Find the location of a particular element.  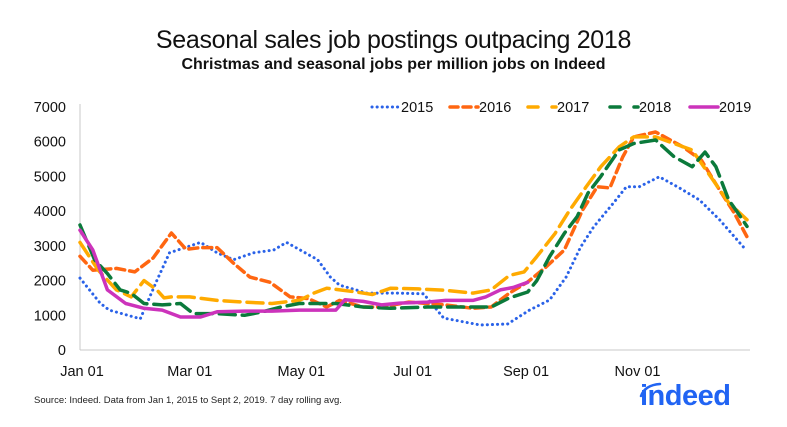

y-tick-label: 2000 is located at coordinates (50, 282).